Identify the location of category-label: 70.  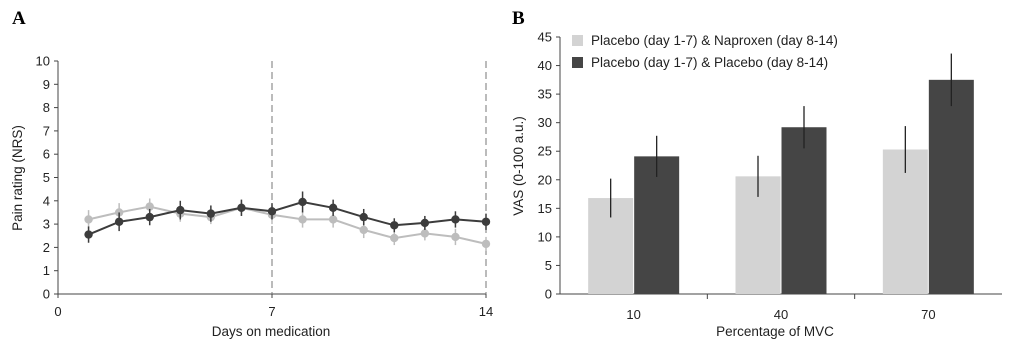
(928, 314).